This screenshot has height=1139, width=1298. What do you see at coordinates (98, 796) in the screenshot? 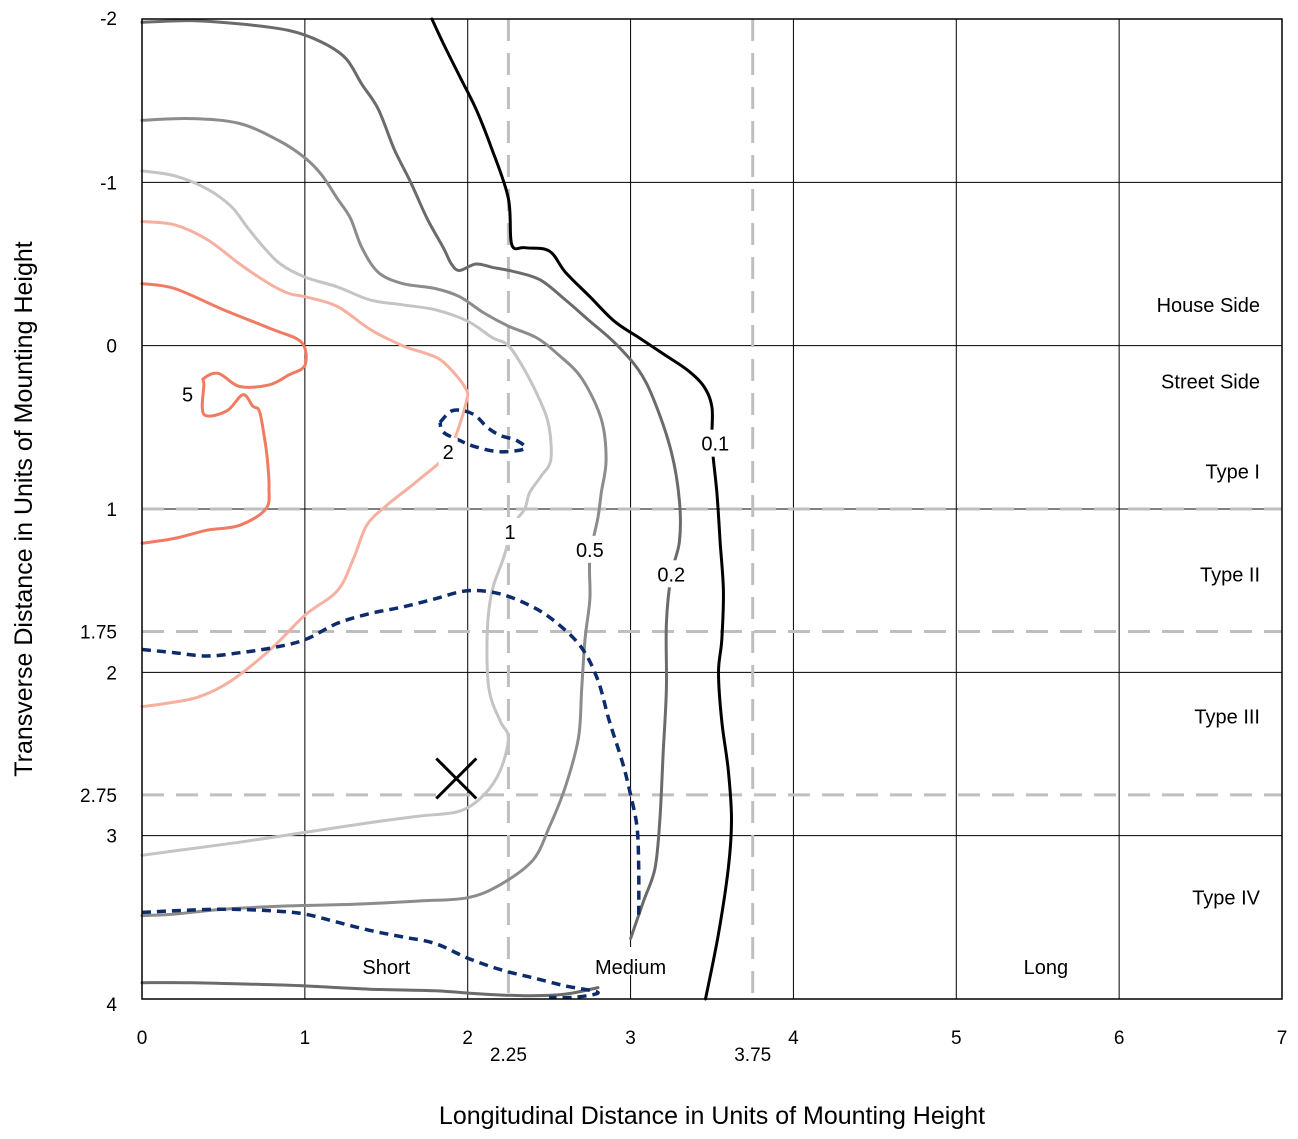
I see `y-tick-2-75: 2.75` at bounding box center [98, 796].